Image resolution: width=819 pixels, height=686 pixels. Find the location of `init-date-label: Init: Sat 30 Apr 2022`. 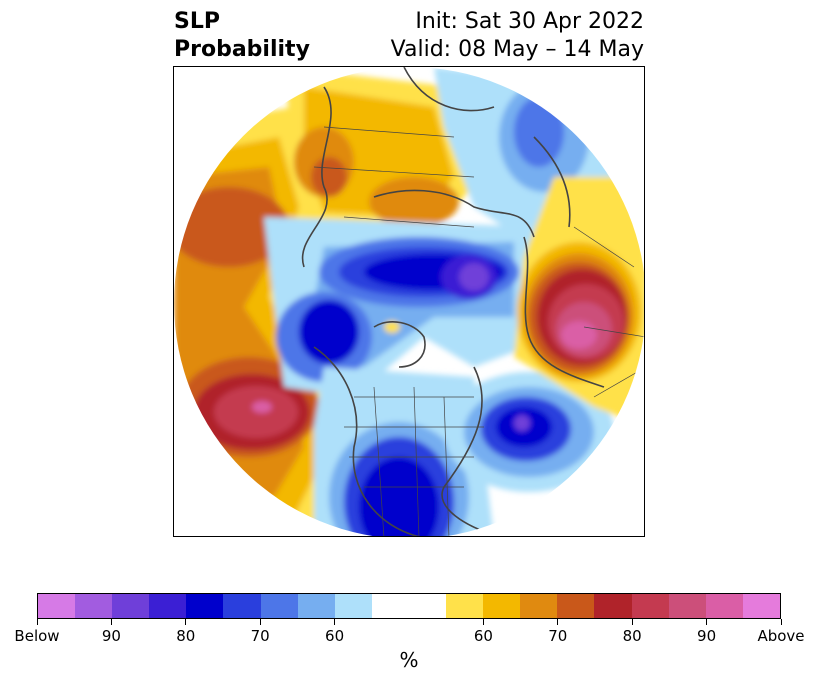

init-date-label: Init: Sat 30 Apr 2022 is located at coordinates (529, 21).